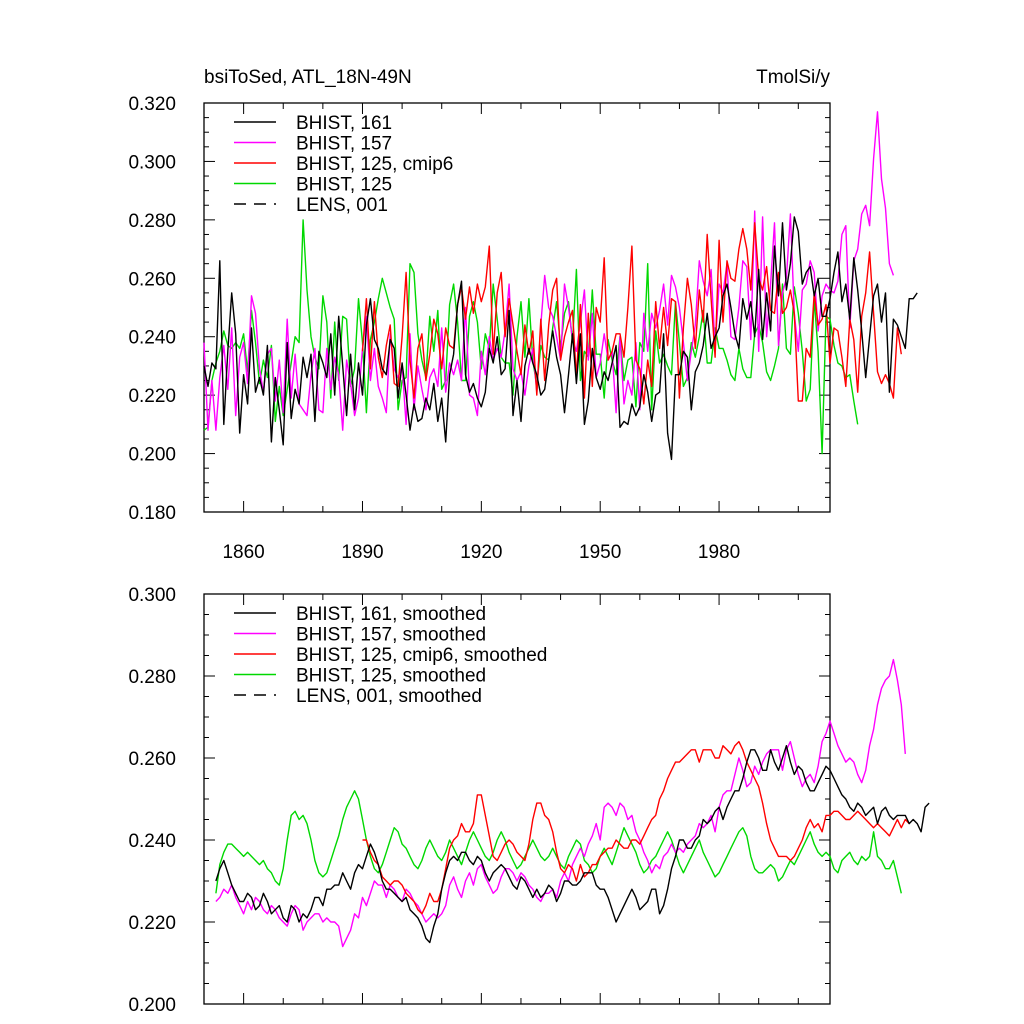 Image resolution: width=1024 pixels, height=1024 pixels. Describe the element at coordinates (243, 552) in the screenshot. I see `x-tick-label: 1860` at that location.